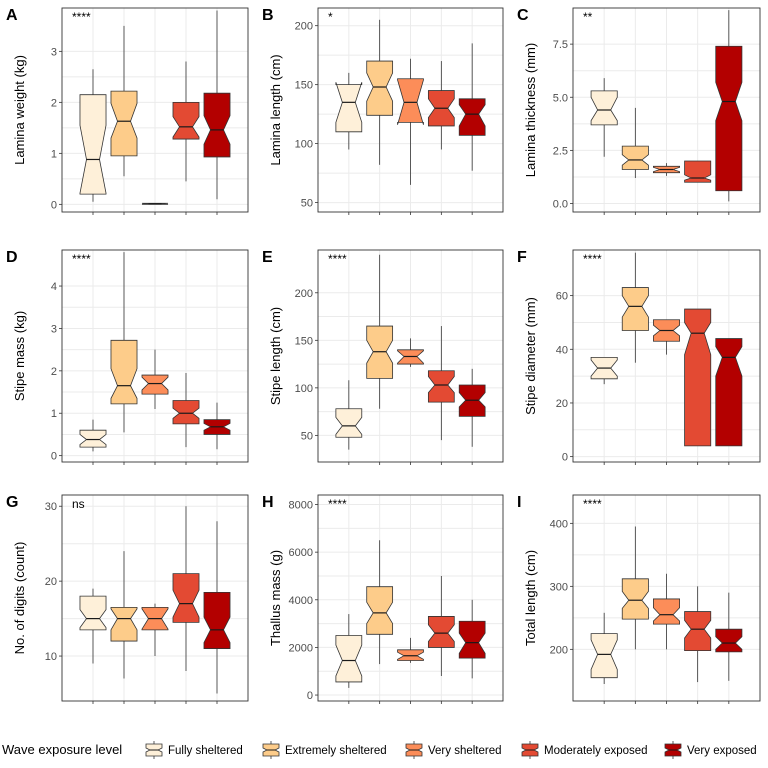 Image resolution: width=768 pixels, height=768 pixels. I want to click on y-tick-label: 8000, so click(301, 506).